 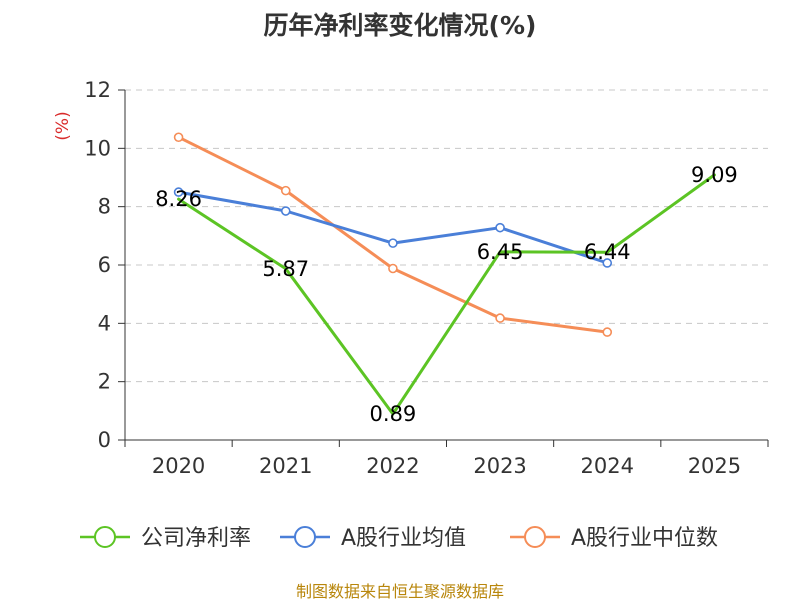 I want to click on data-label-2024: 6.44, so click(x=607, y=252).